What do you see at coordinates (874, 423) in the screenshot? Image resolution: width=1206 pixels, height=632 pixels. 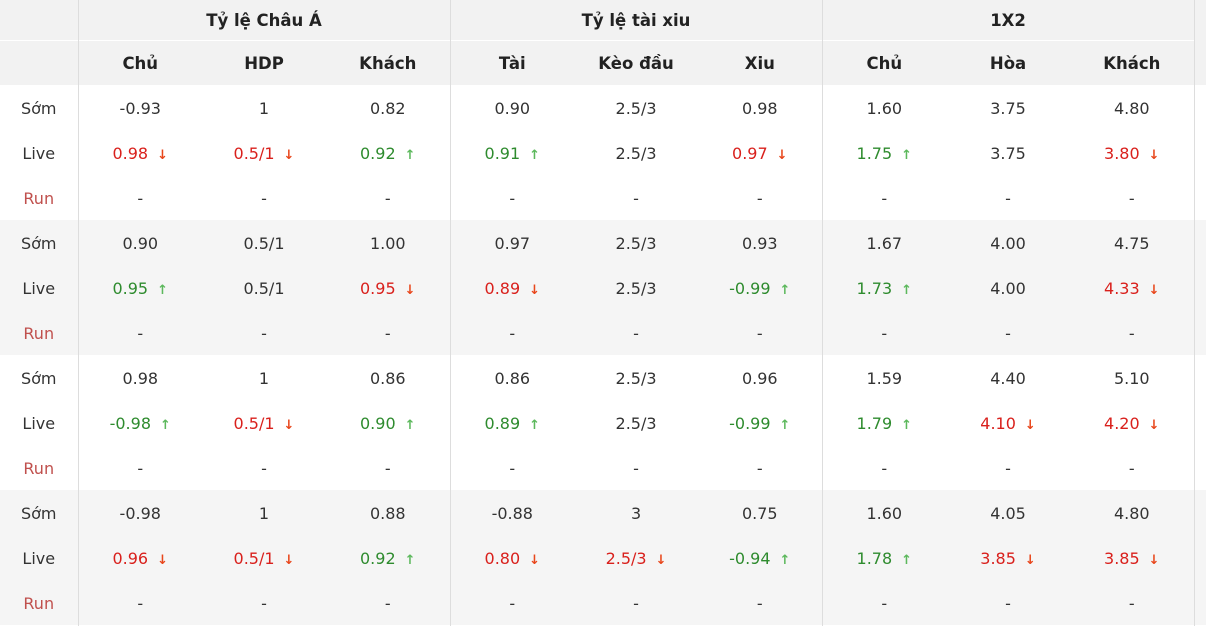 I see `odds-value: 1.79` at bounding box center [874, 423].